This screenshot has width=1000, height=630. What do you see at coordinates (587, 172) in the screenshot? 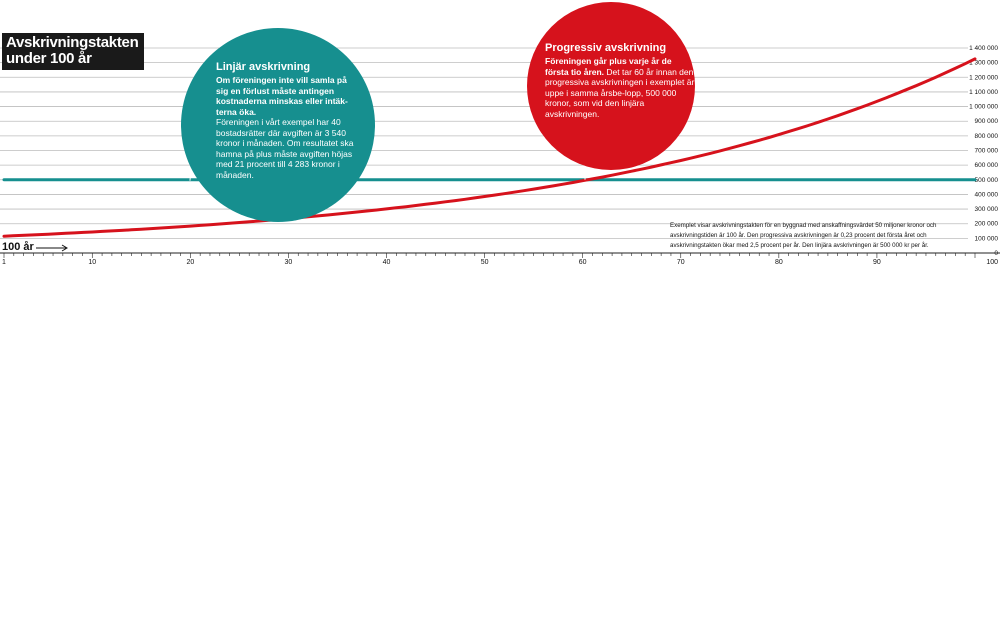
I see `progressive-leader` at bounding box center [587, 172].